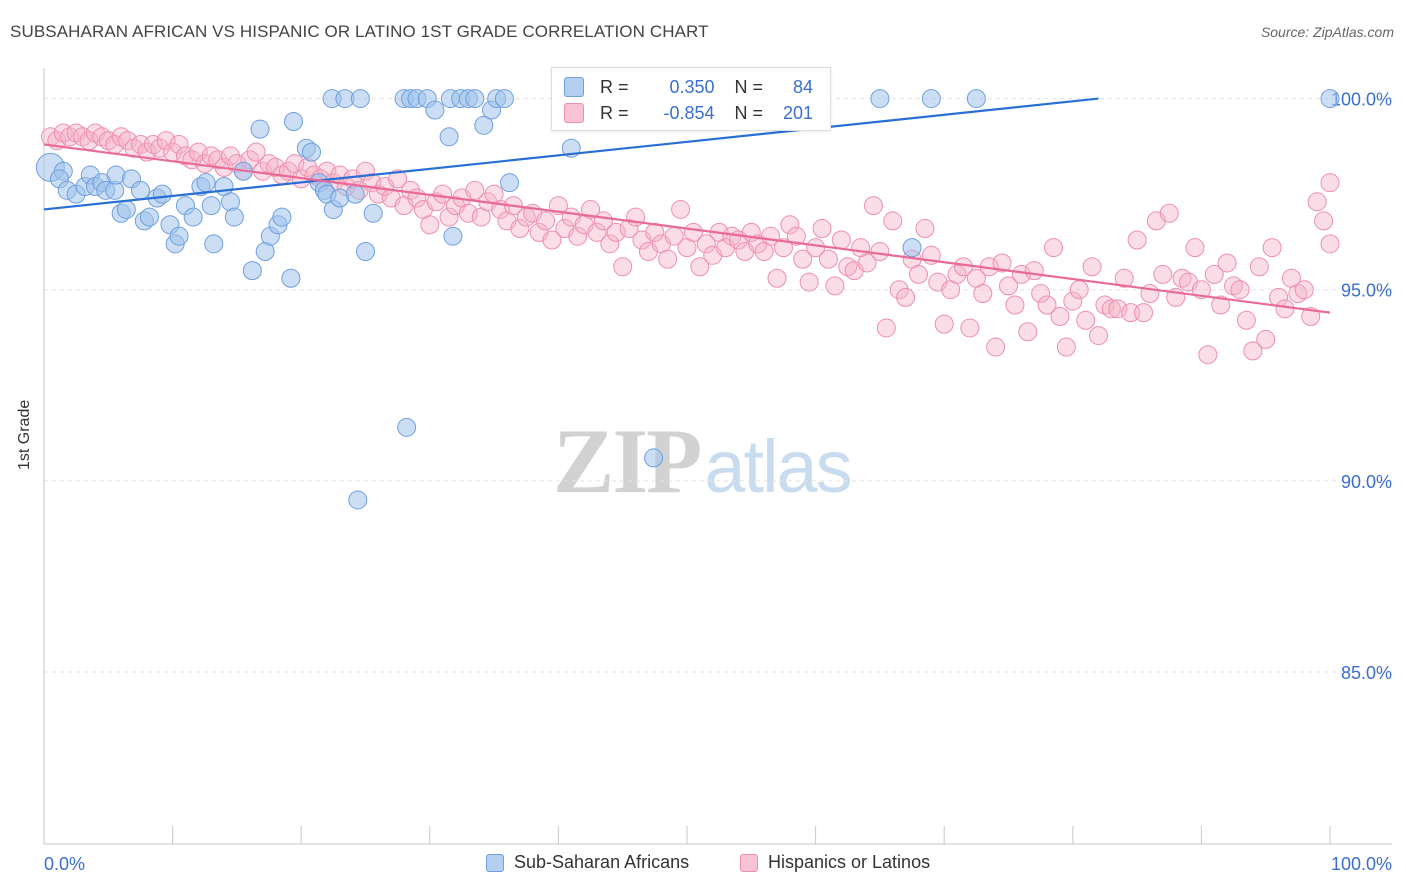  I want to click on legend-item-subsaharan: Sub-Saharan Africans, so click(587, 862).